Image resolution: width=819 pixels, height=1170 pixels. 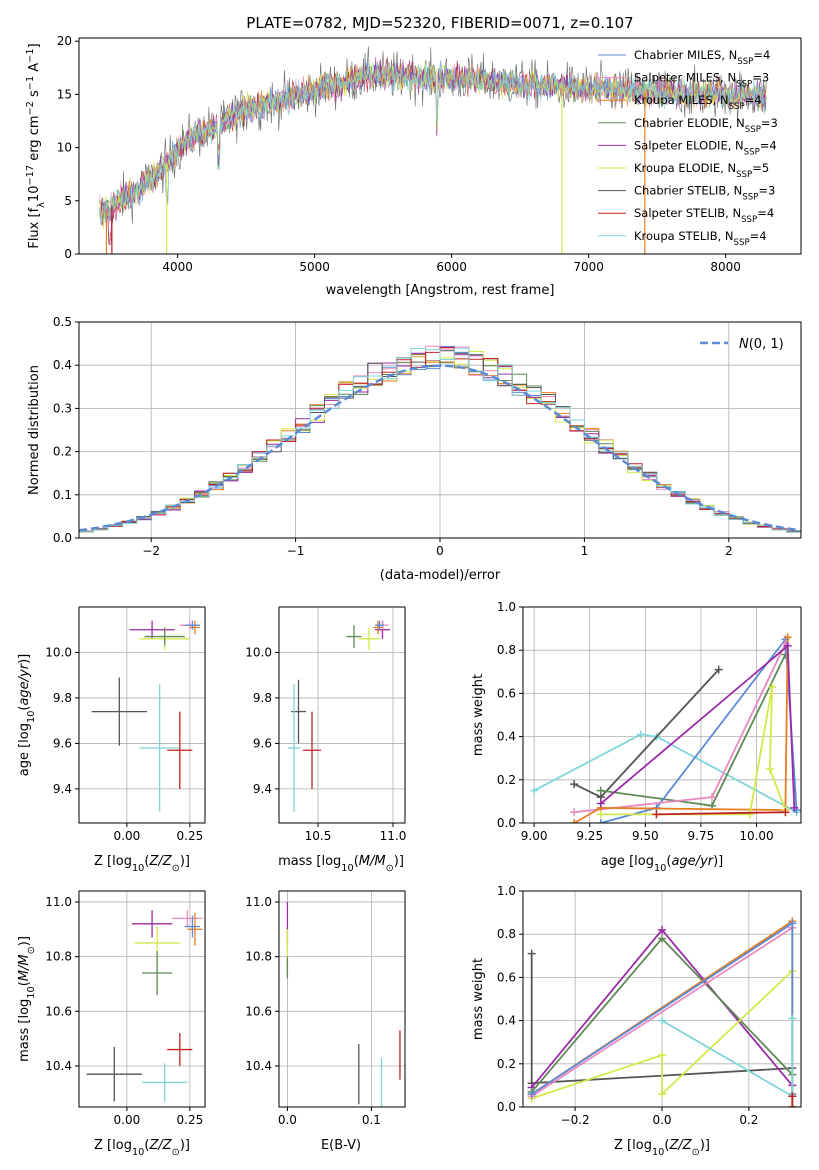 I want to click on weight-line-chabrier_elodie, so click(x=693, y=730).